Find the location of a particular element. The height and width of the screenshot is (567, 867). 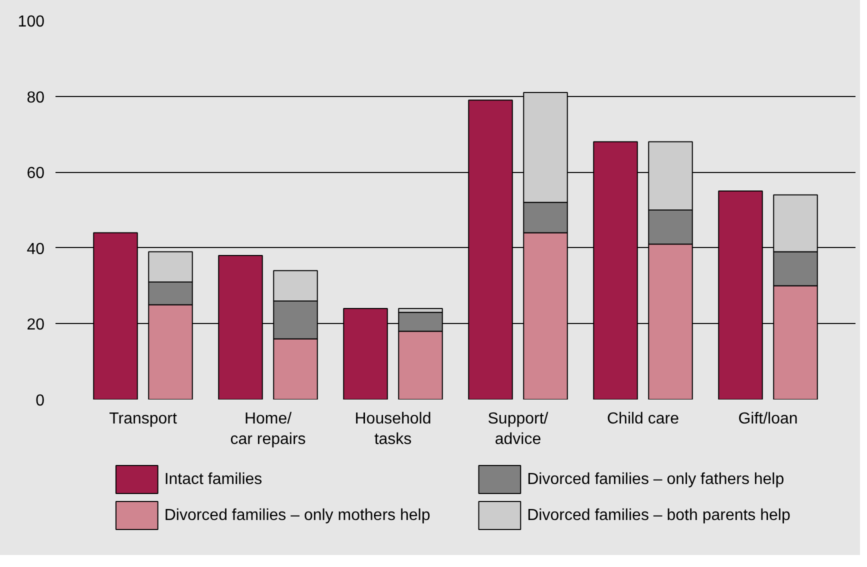

legend-label: Divorced families – only mothers help is located at coordinates (297, 515).